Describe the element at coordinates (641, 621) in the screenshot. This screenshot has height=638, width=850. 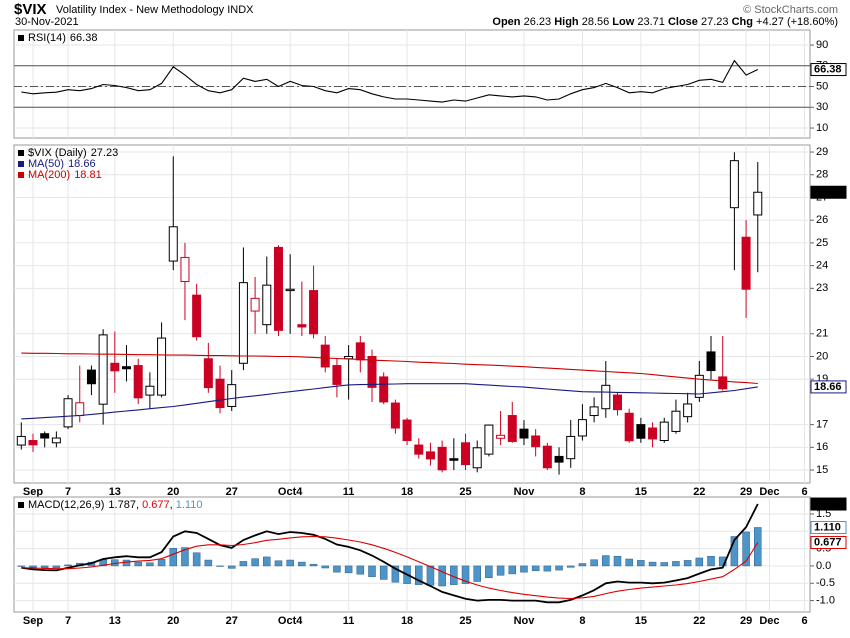
I see `x-tick-label: 15` at that location.